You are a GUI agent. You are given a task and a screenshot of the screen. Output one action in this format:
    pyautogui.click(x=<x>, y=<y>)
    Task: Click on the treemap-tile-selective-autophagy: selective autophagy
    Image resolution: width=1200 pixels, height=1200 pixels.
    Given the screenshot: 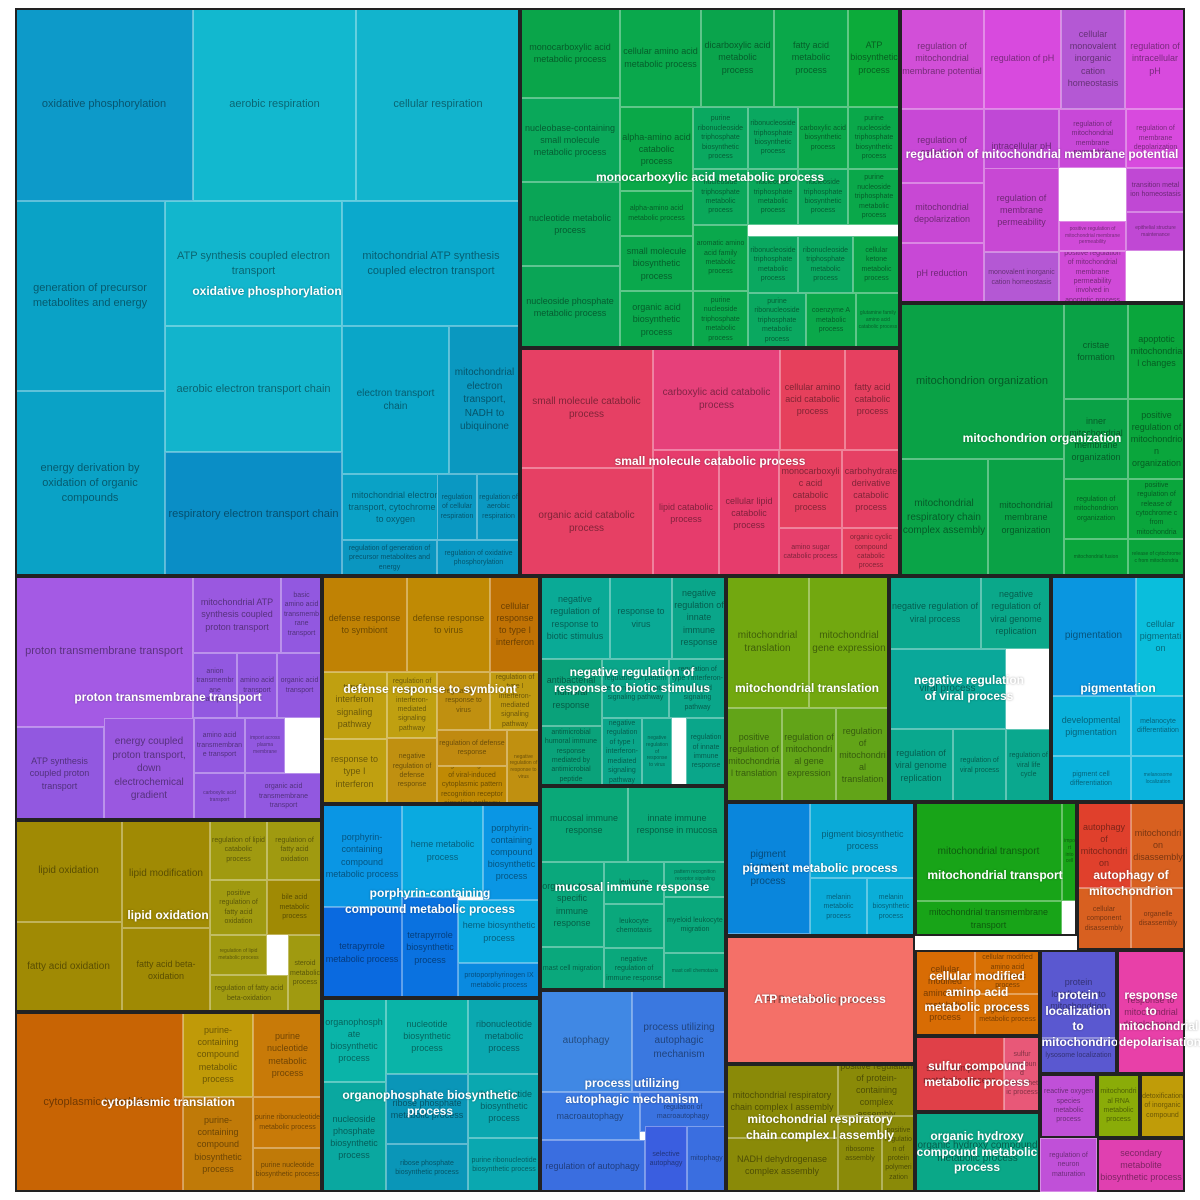 What is the action you would take?
    pyautogui.click(x=666, y=1159)
    